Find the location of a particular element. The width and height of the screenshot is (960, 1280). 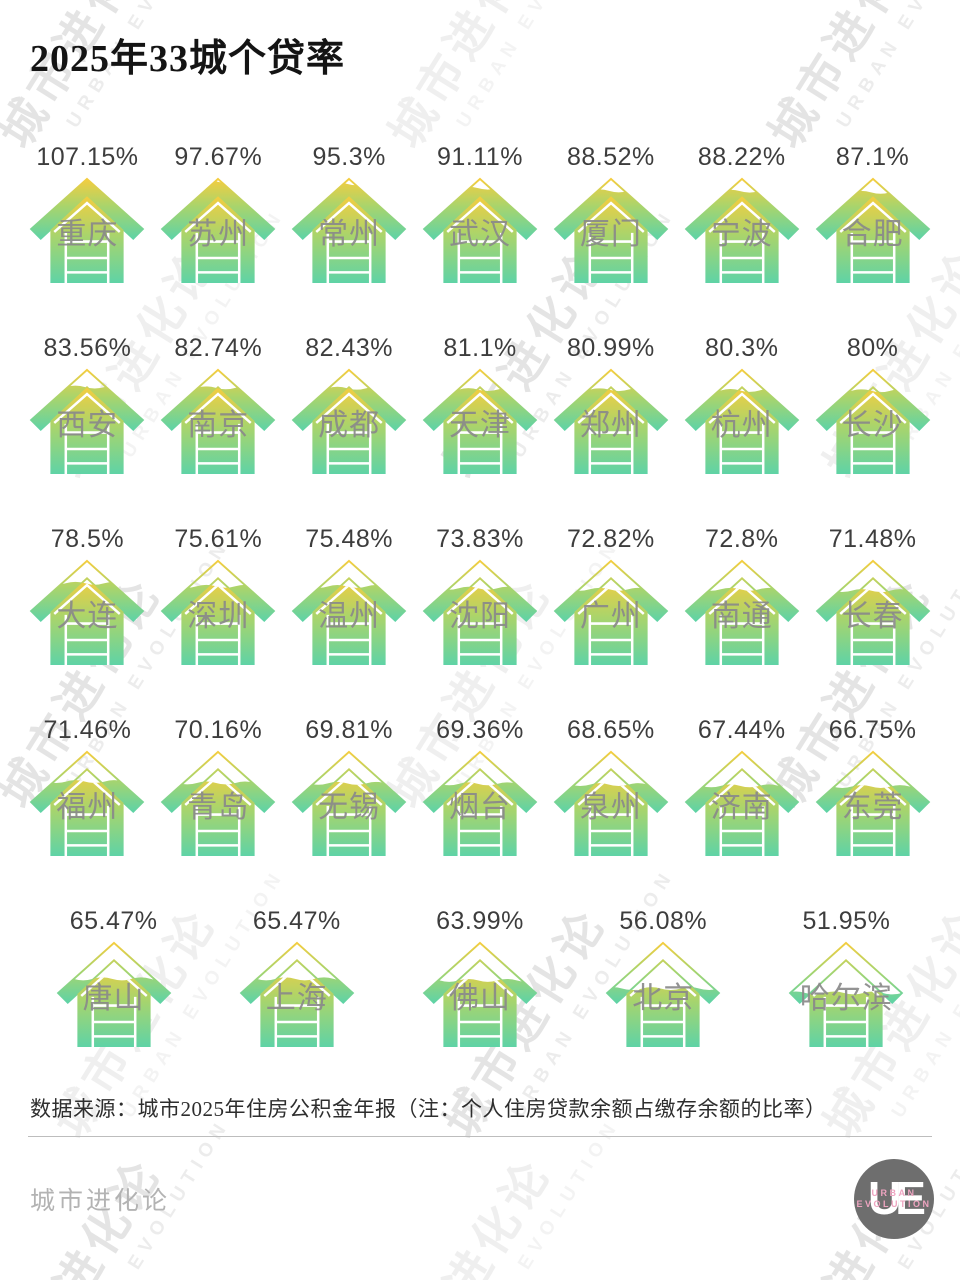

house-wrap: 长沙 is located at coordinates (873, 421).